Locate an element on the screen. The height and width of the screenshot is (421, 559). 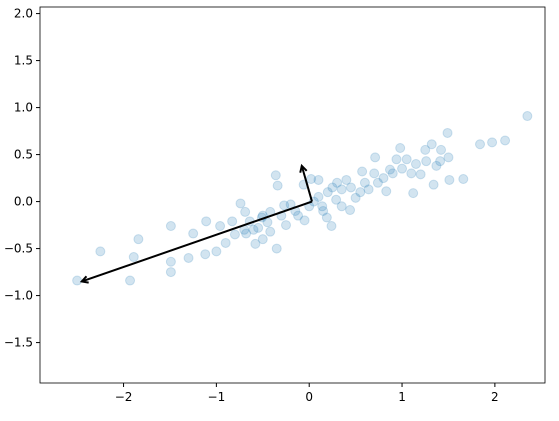
x-tick-label: 2 is located at coordinates (495, 397).